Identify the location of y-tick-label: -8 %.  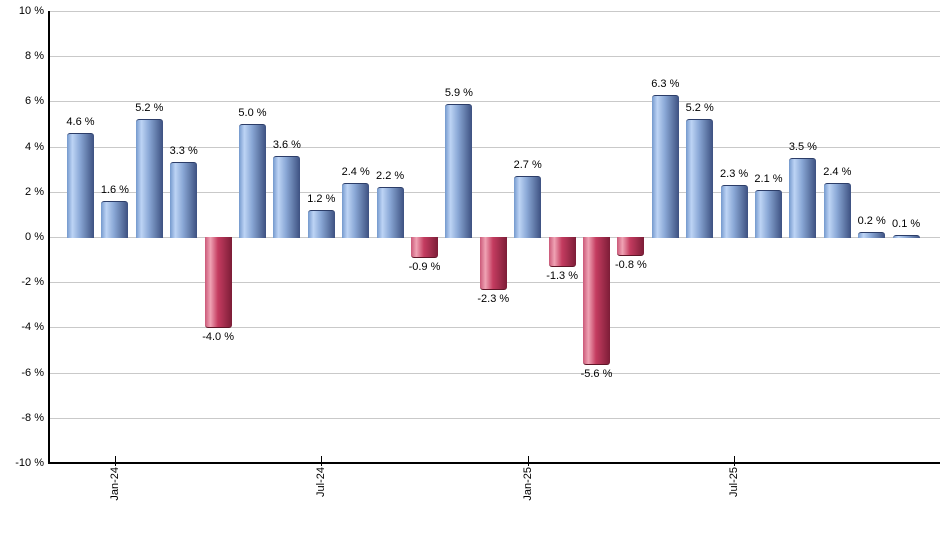
(32, 417).